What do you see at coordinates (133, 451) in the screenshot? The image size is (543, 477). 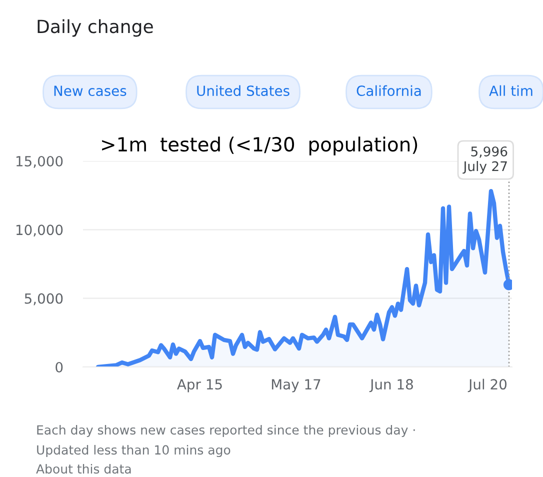 I see `text: Updated less than 10 mins ago` at bounding box center [133, 451].